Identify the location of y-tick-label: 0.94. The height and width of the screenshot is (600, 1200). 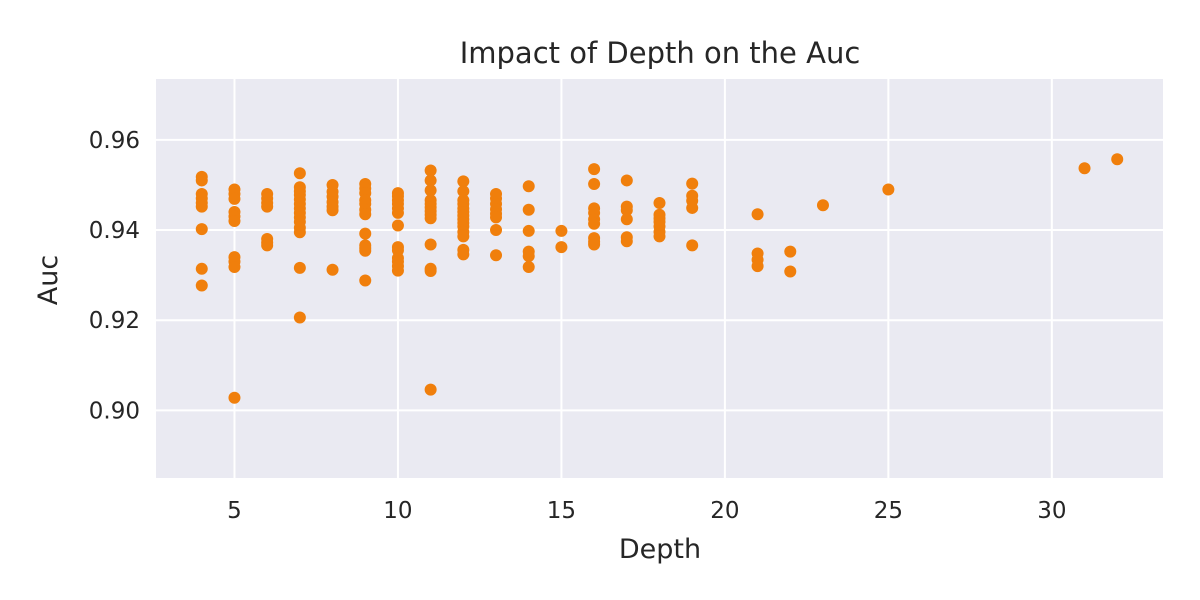
(114, 231).